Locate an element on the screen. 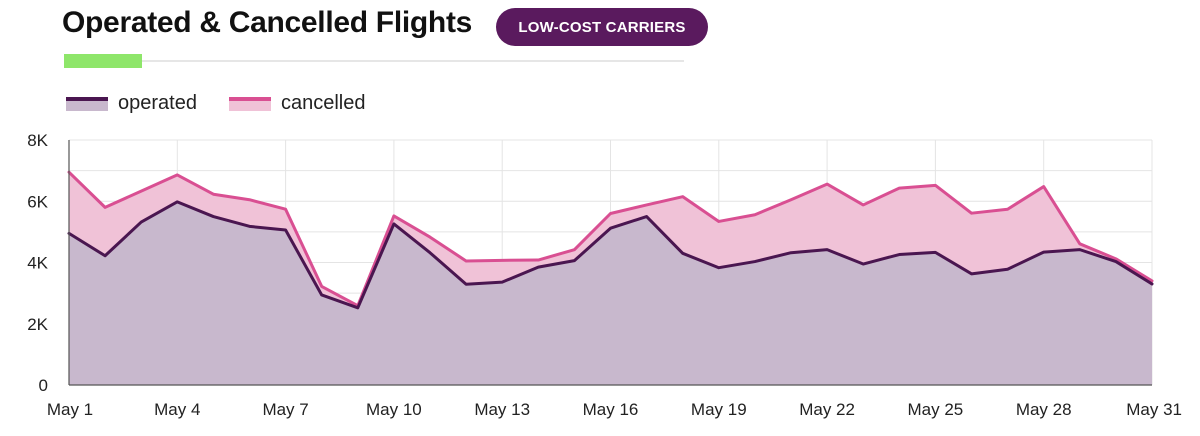  legend-item-operated: operated is located at coordinates (131, 103).